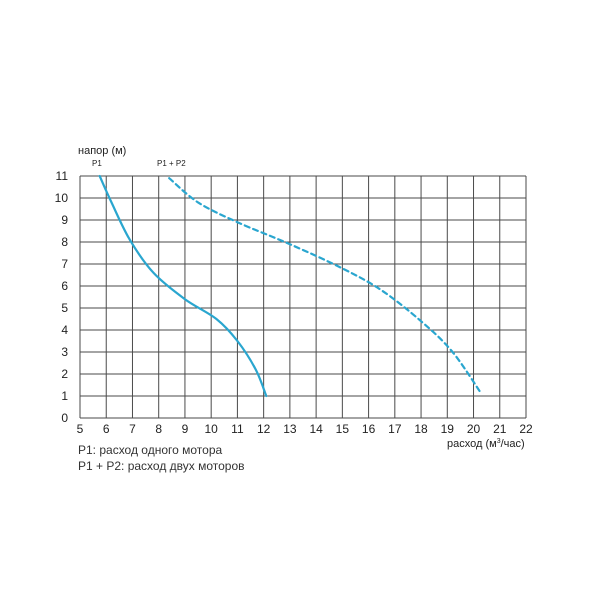 The height and width of the screenshot is (594, 594). Describe the element at coordinates (64, 374) in the screenshot. I see `y-tick-label: 2` at that location.